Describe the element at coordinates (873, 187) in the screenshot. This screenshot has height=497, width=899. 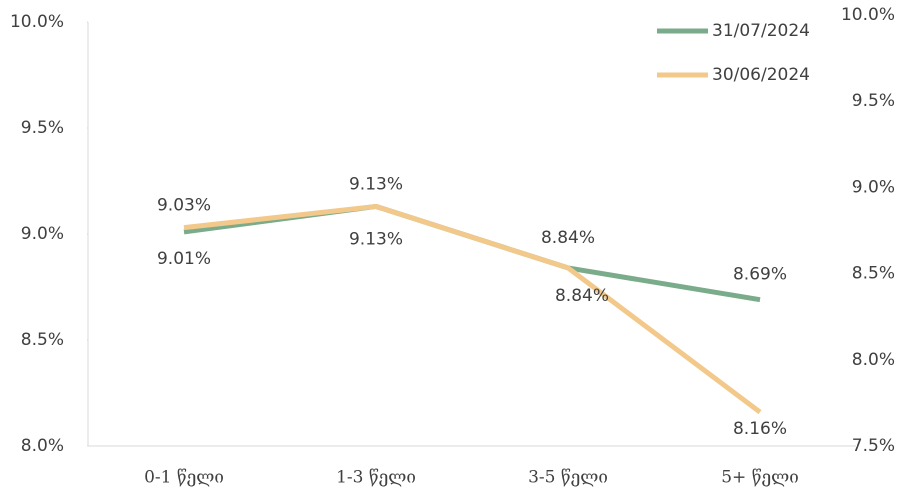
I see `y2-tick-label: 9.0%` at that location.